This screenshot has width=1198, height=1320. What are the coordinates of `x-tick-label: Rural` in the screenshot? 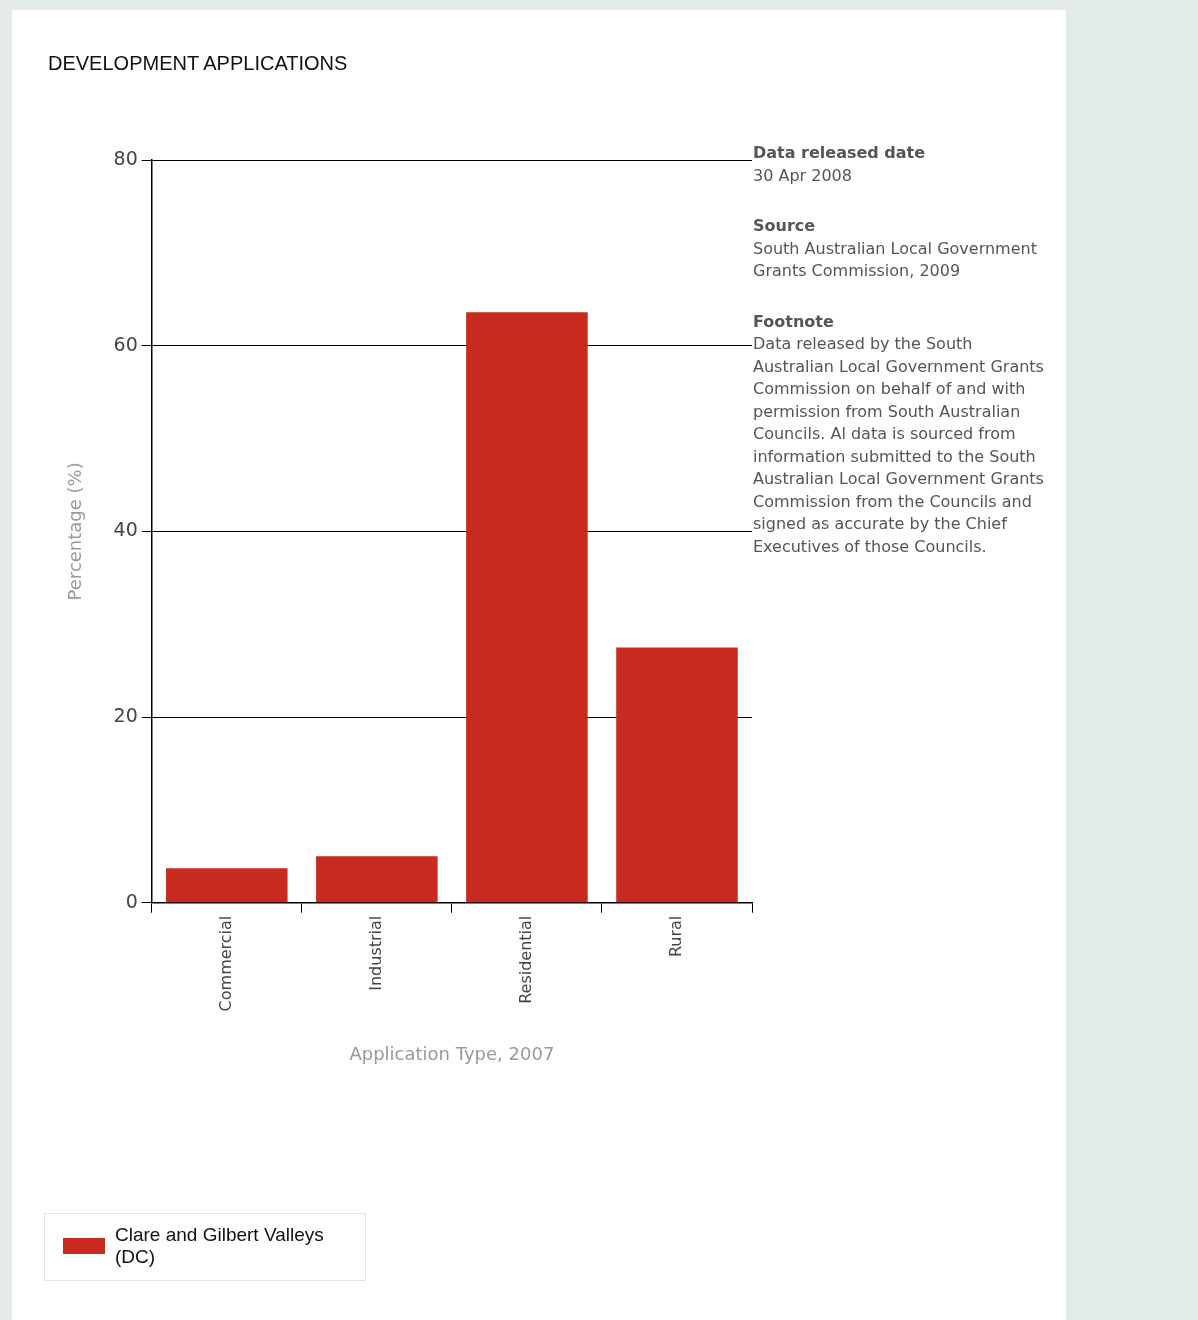 It's located at (676, 936).